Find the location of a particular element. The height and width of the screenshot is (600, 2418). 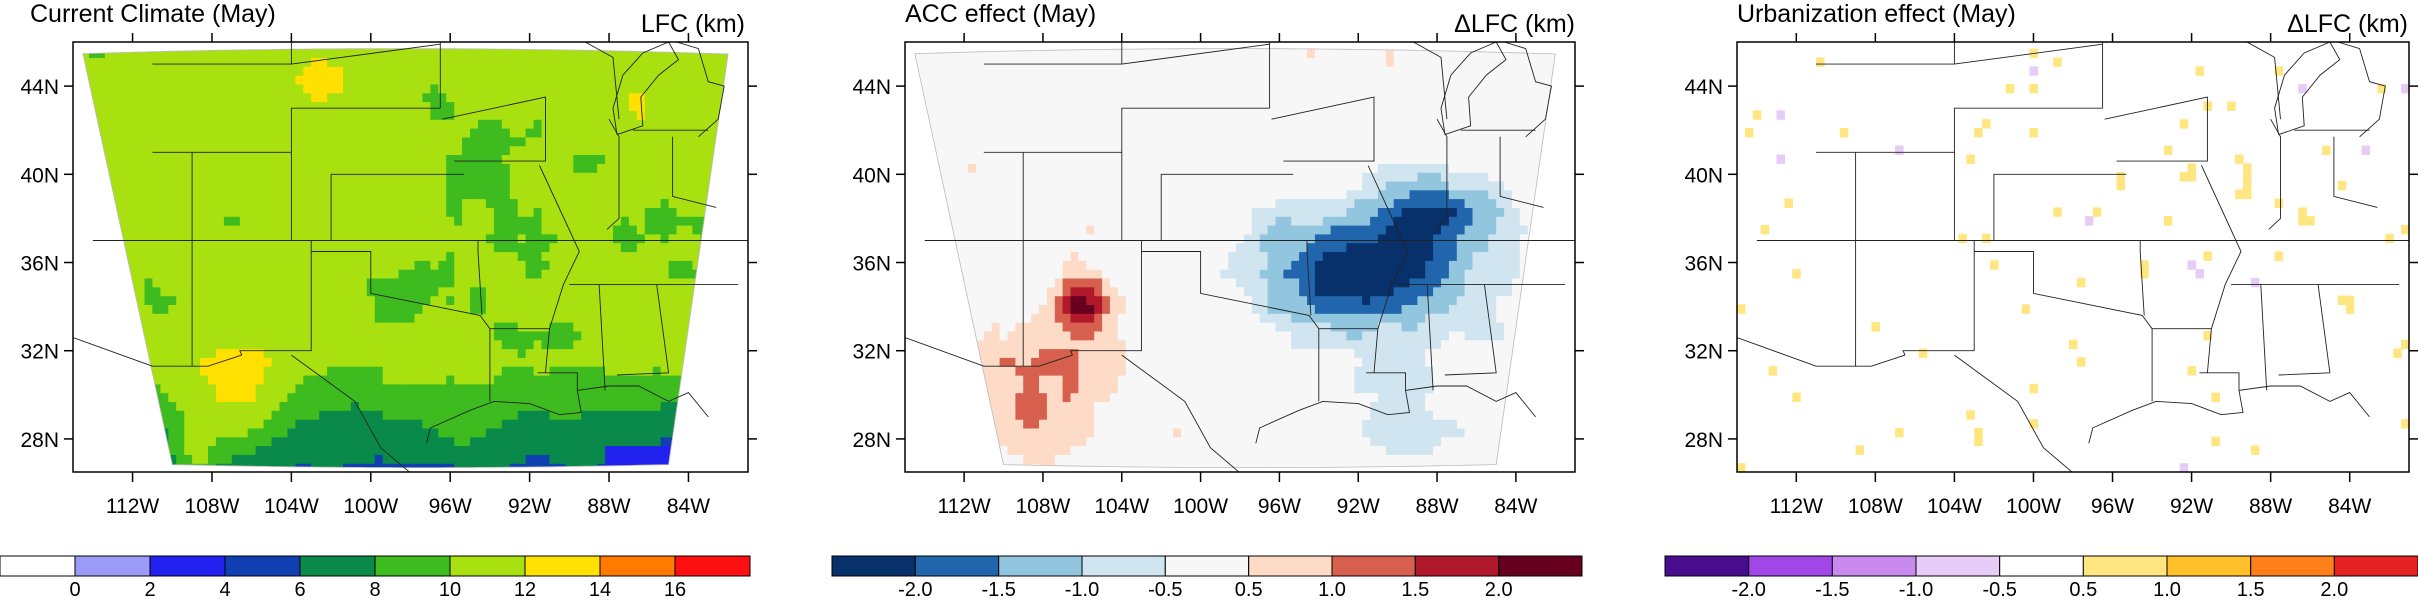

y-tick-label: 28N is located at coordinates (39, 440).